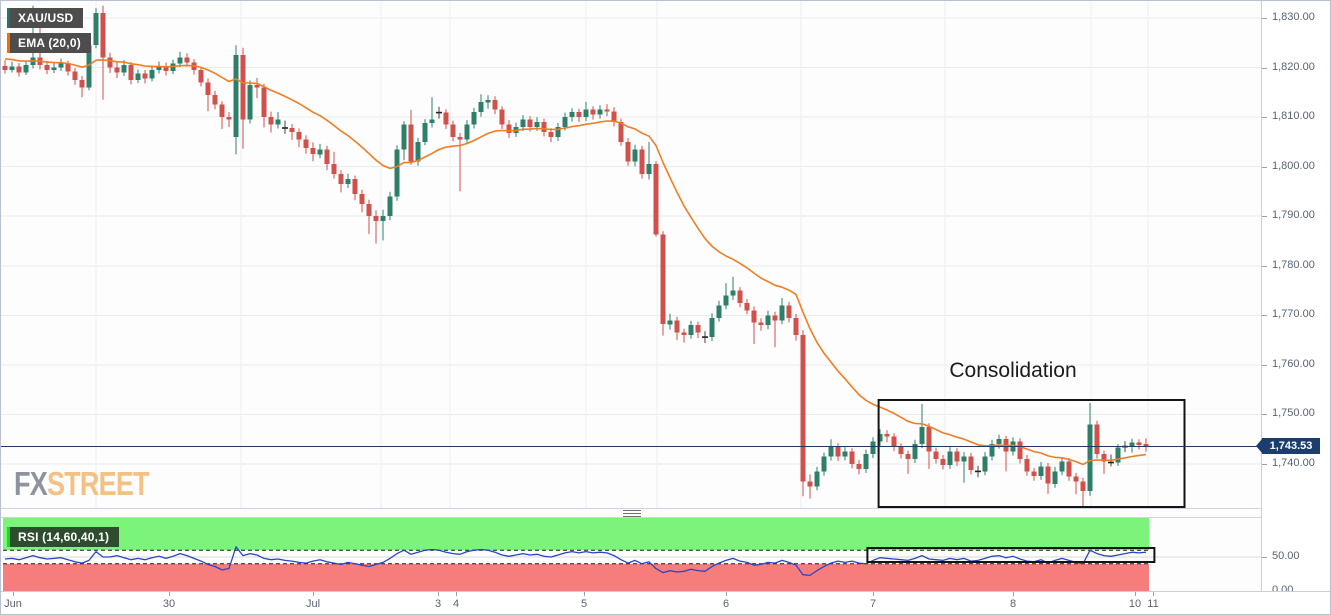  I want to click on date-axis-label: 10, so click(1135, 604).